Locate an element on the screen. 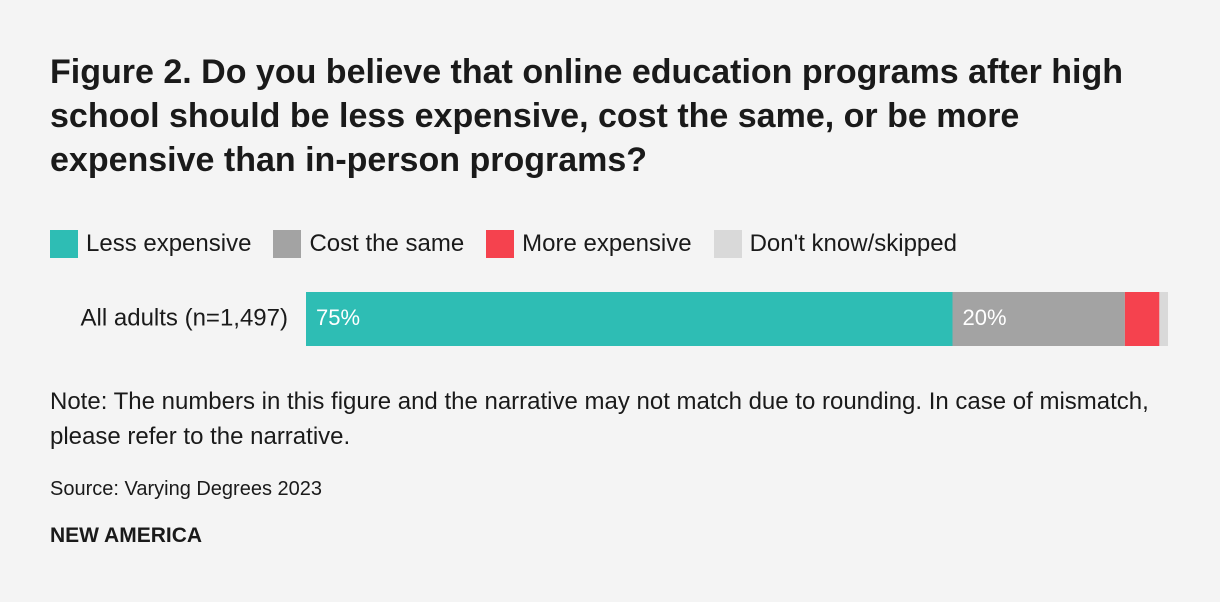 Image resolution: width=1220 pixels, height=602 pixels. chart: All adults (n=1,497) 75% 20% is located at coordinates (624, 319).